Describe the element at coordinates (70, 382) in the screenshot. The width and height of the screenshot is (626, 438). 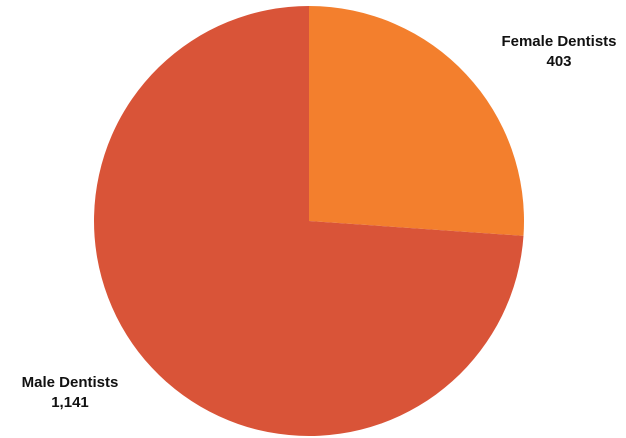
I see `slice-label-male: Male Dentists` at that location.